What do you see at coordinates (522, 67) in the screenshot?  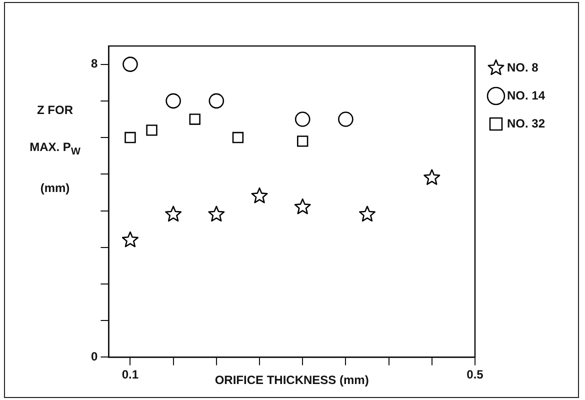 I see `legend-label: NO. 8` at bounding box center [522, 67].